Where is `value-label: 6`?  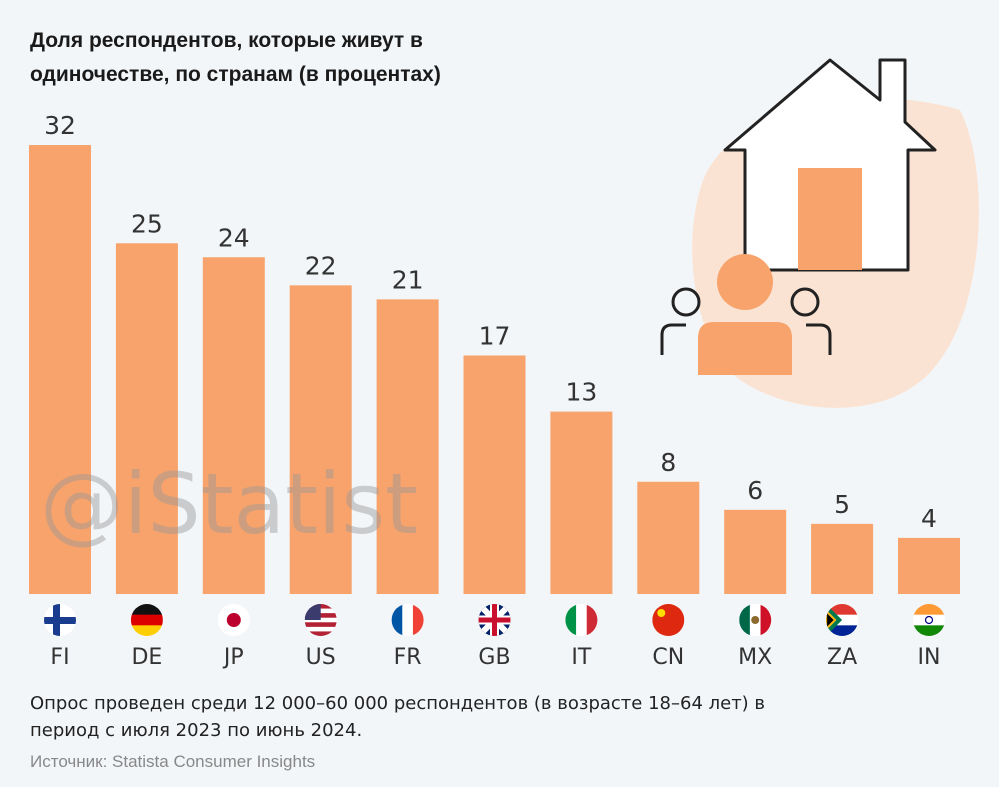
value-label: 6 is located at coordinates (755, 490).